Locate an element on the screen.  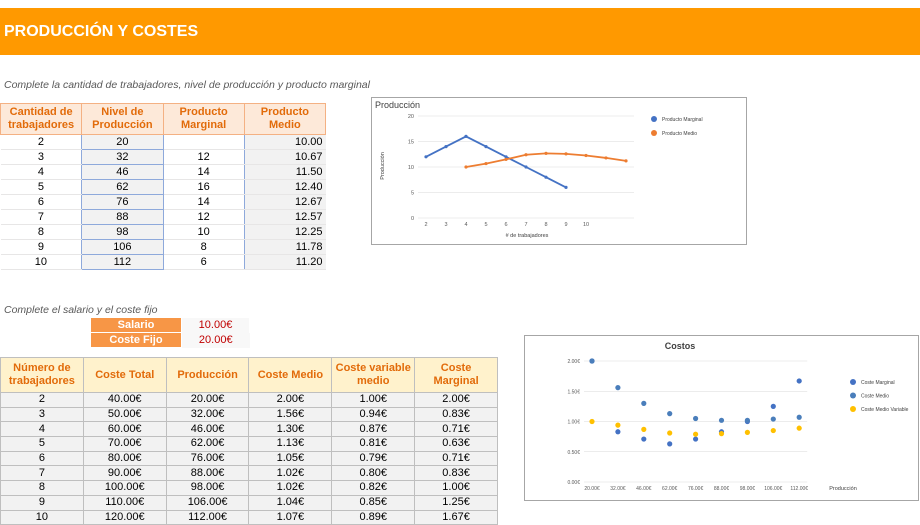
cell: 10.00€ is located at coordinates (215, 325).